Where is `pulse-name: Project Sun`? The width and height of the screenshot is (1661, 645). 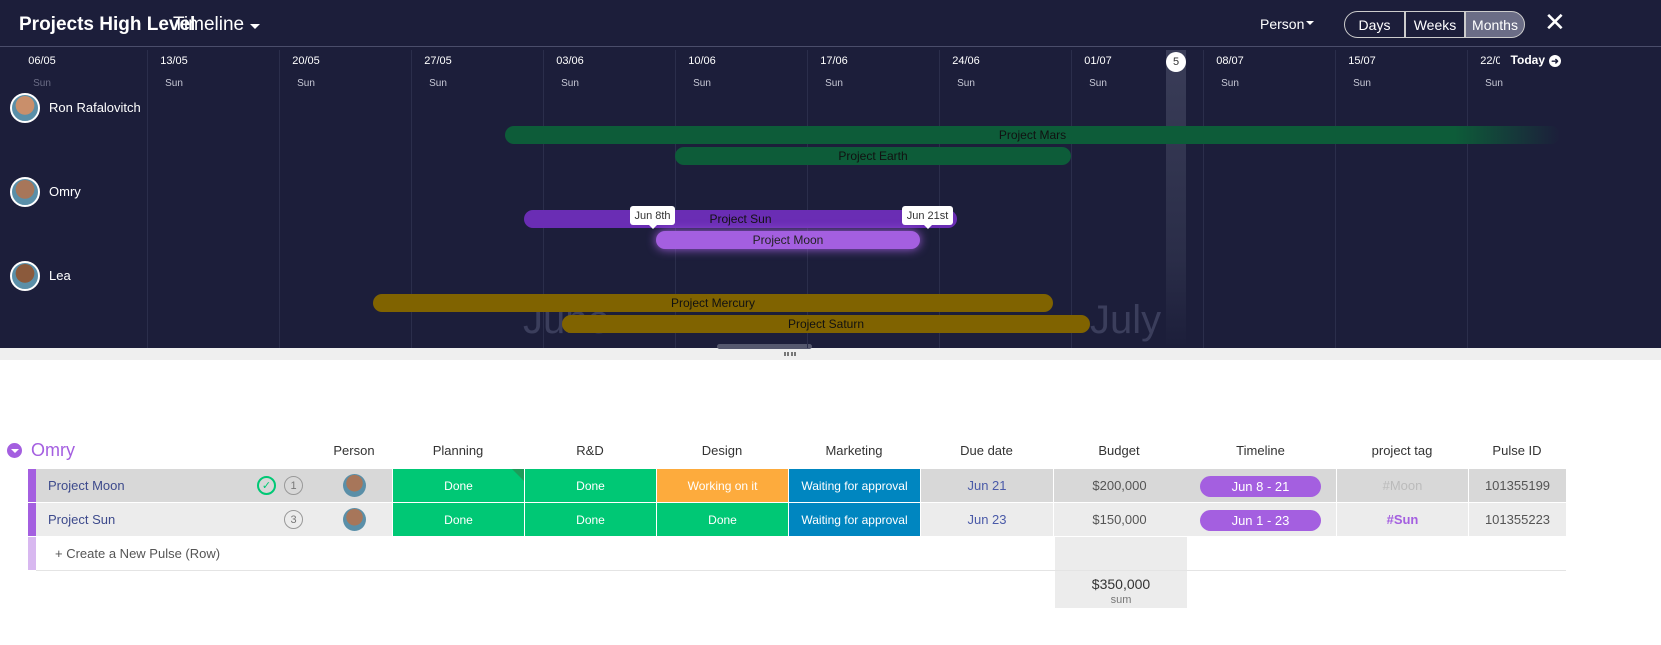
pulse-name: Project Sun is located at coordinates (82, 519).